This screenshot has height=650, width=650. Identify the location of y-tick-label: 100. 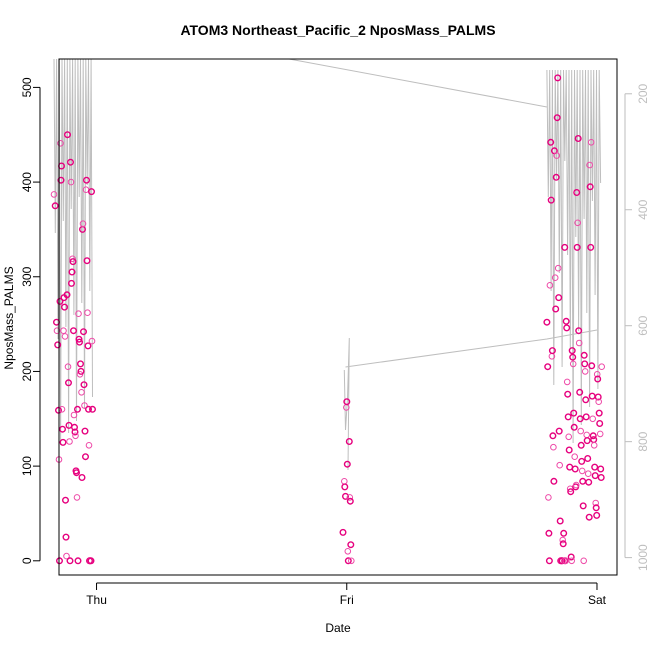
(27, 466).